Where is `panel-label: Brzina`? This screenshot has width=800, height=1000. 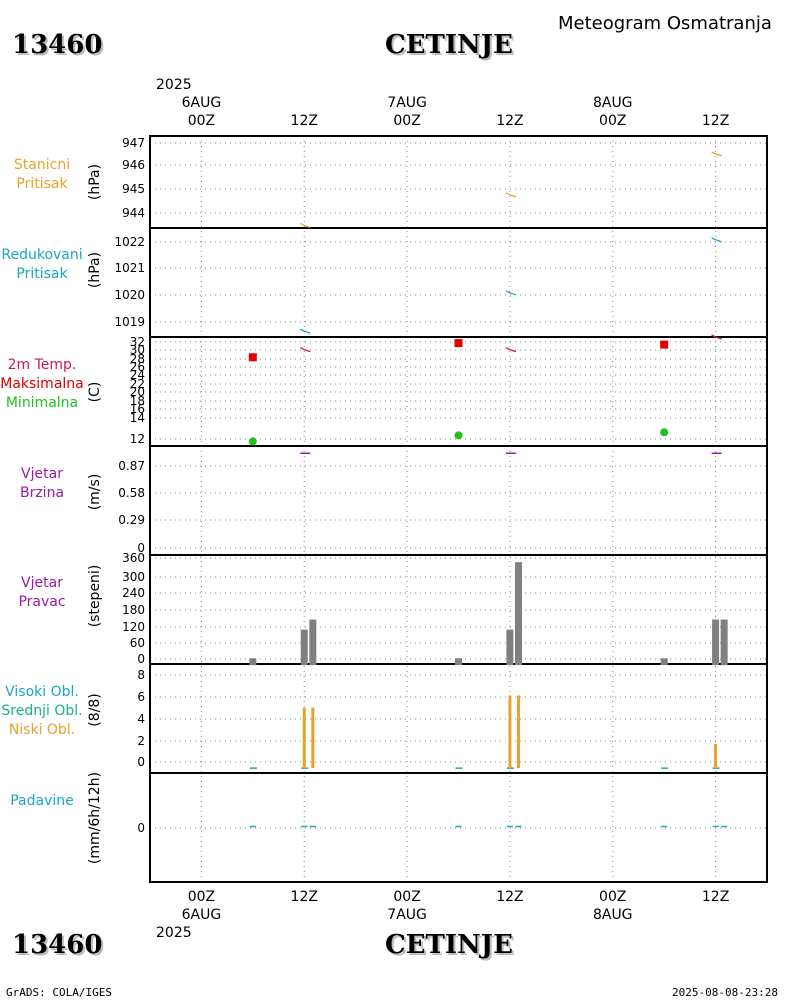
panel-label: Brzina is located at coordinates (42, 493).